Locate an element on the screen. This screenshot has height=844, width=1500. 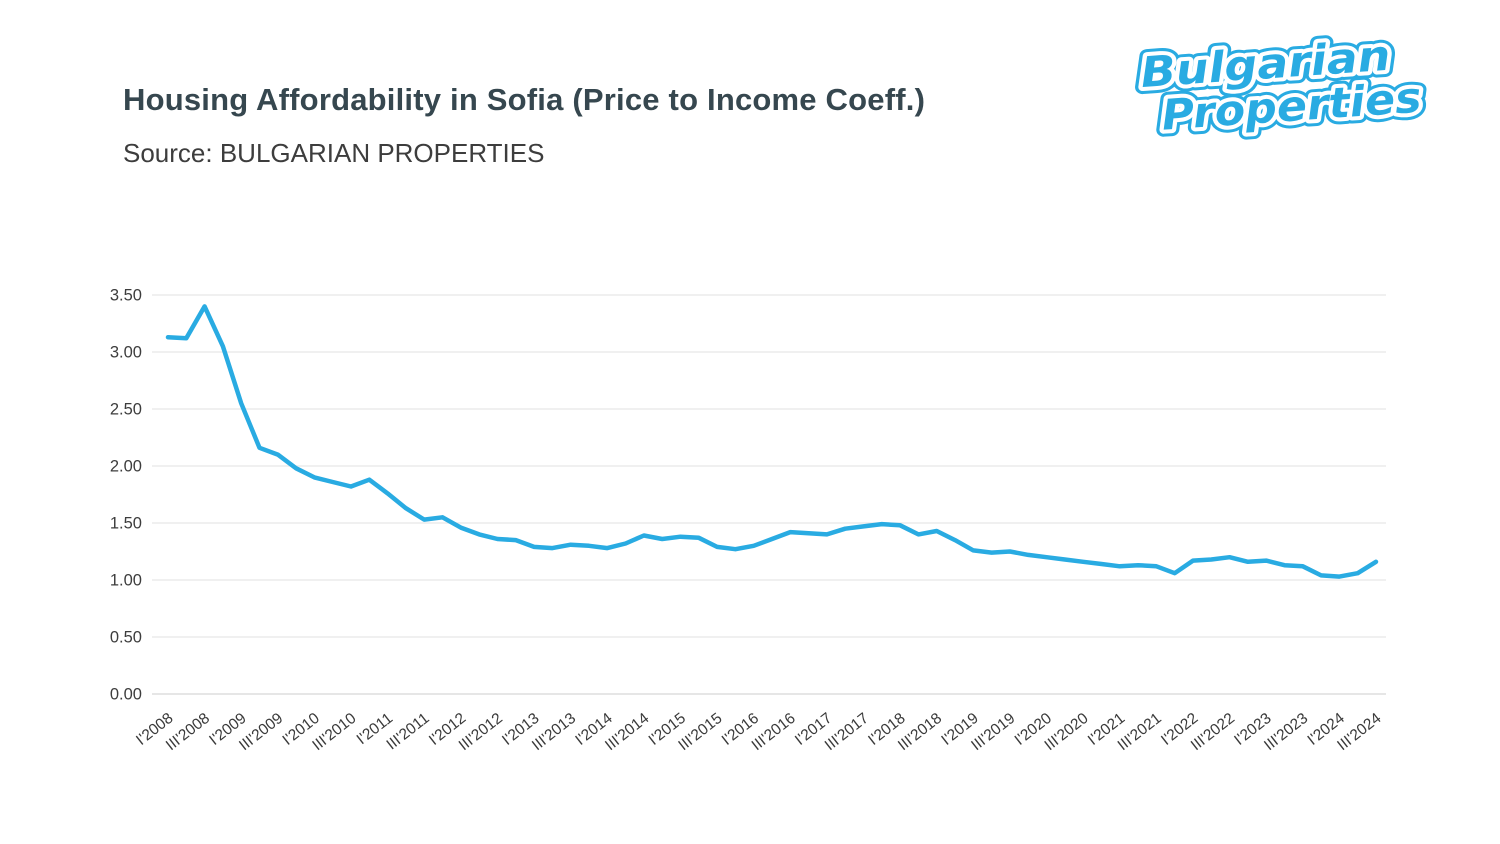
y-tick-label: 2.00 is located at coordinates (126, 467).